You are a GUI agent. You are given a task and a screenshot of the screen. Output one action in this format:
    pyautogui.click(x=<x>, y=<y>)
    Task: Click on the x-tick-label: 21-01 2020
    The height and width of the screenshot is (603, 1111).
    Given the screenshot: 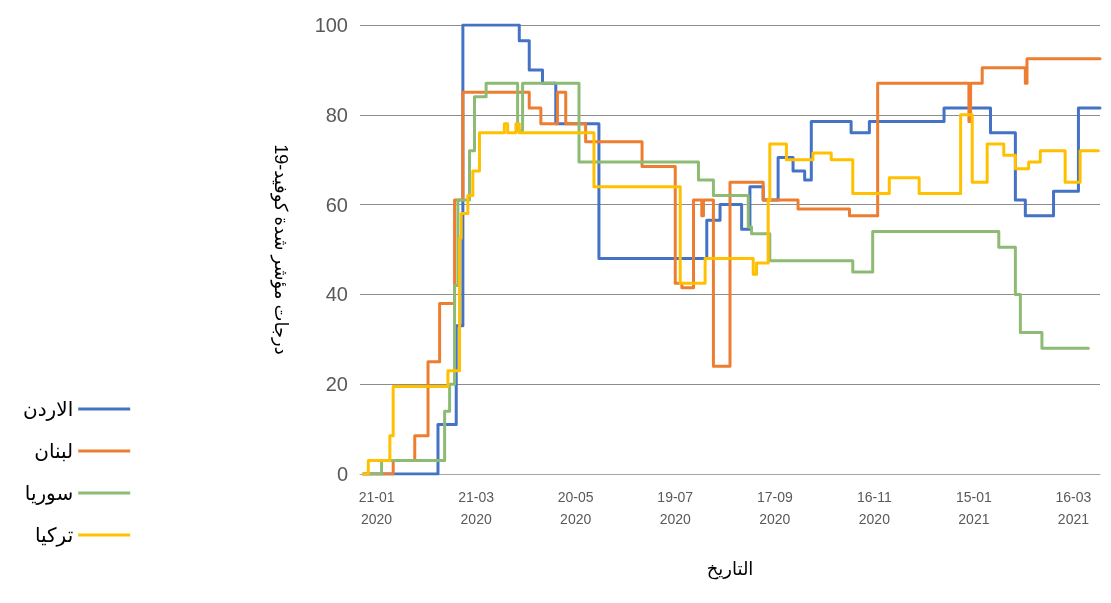 What is the action you would take?
    pyautogui.click(x=376, y=508)
    